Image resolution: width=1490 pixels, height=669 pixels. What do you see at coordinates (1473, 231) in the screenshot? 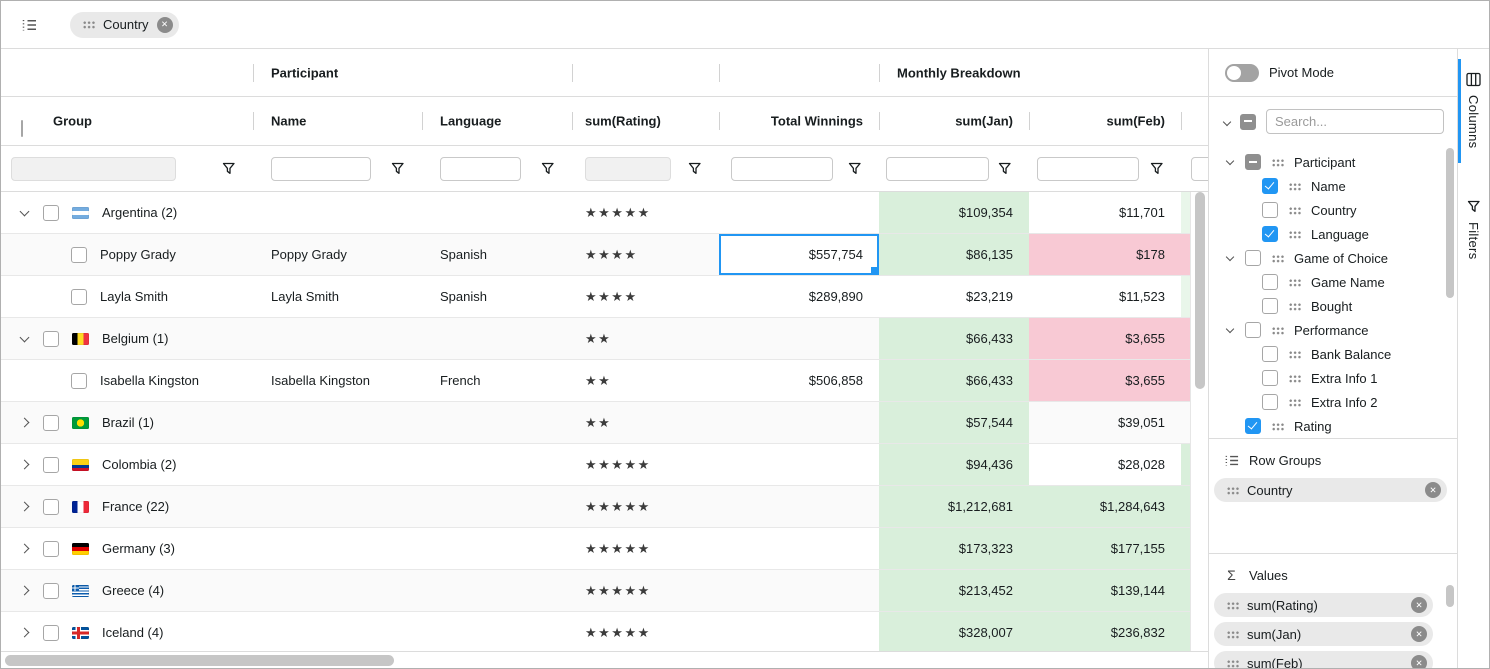
I see `tab-filters: Filters` at bounding box center [1473, 231].